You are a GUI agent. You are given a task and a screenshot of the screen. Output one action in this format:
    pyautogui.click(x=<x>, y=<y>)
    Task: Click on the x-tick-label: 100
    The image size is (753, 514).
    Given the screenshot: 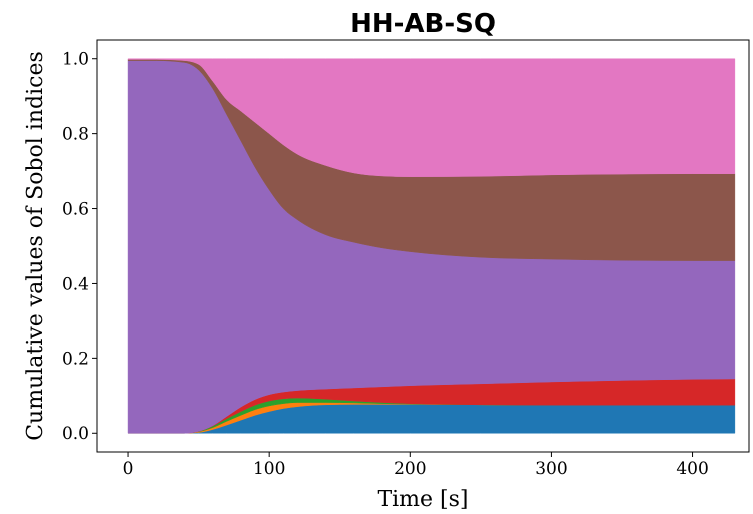 What is the action you would take?
    pyautogui.click(x=269, y=469)
    